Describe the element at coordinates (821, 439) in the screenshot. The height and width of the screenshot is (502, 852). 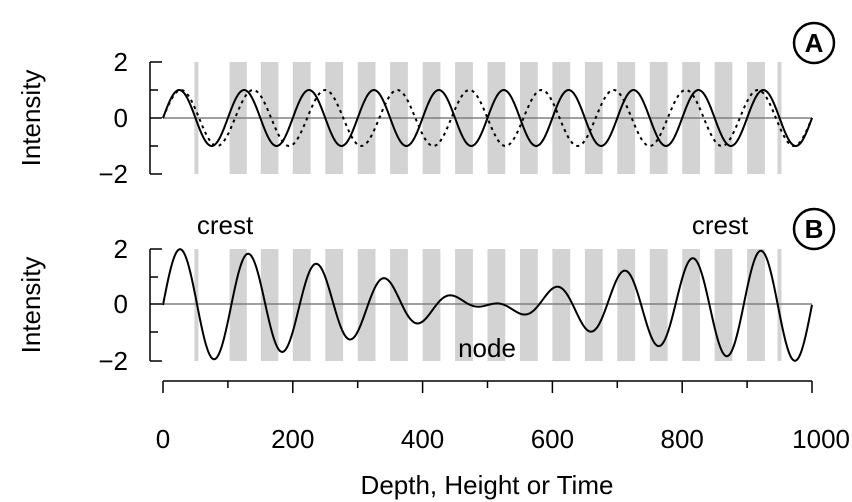
I see `x-tick-label-1000: 1000` at that location.